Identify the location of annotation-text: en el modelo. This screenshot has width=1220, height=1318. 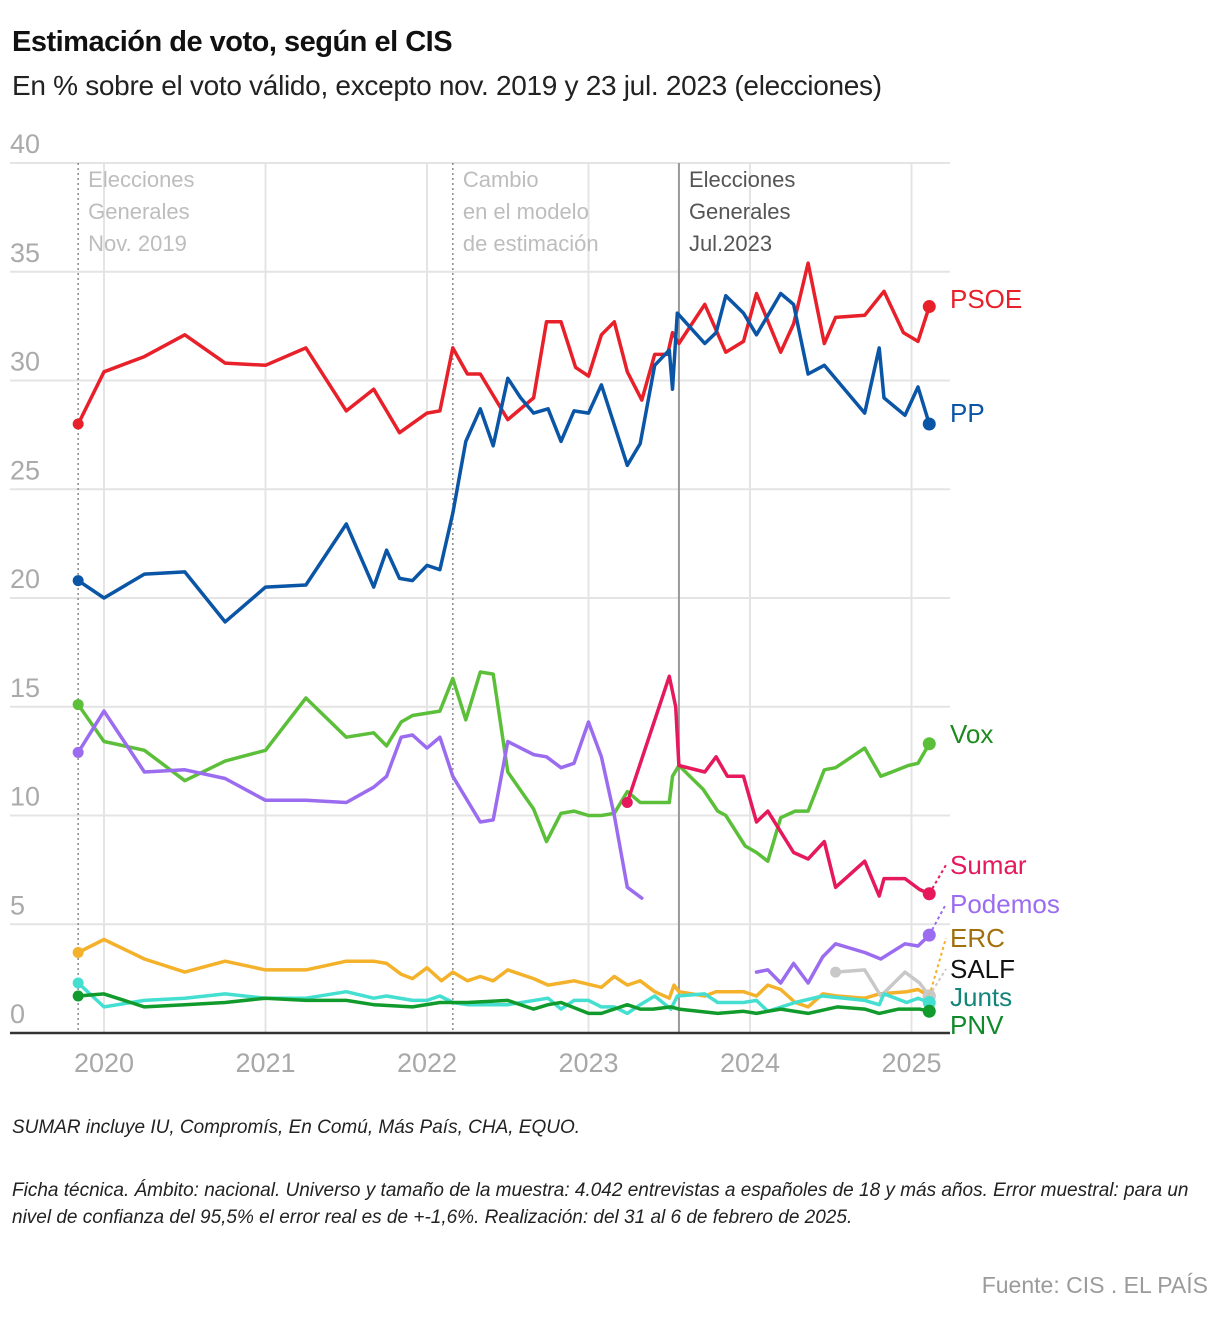
(526, 211).